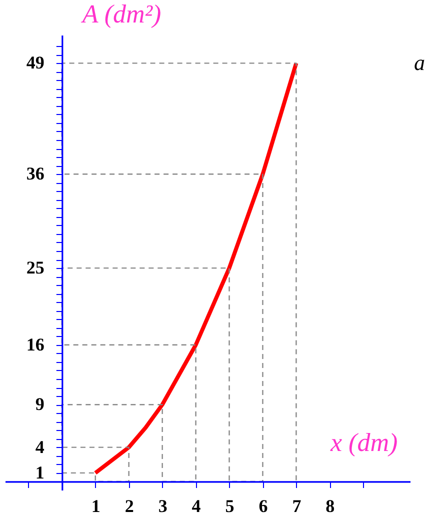 The image size is (425, 525). Describe the element at coordinates (163, 506) in the screenshot. I see `x-tick-label: 3` at that location.